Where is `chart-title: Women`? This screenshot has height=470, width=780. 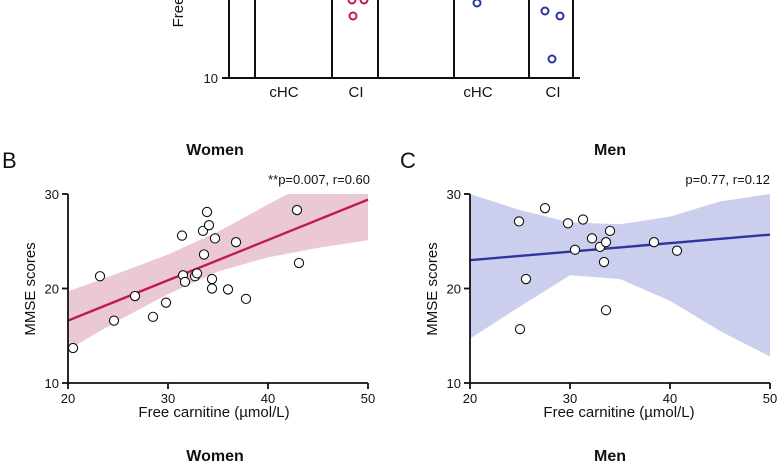 chart-title: Women is located at coordinates (214, 150).